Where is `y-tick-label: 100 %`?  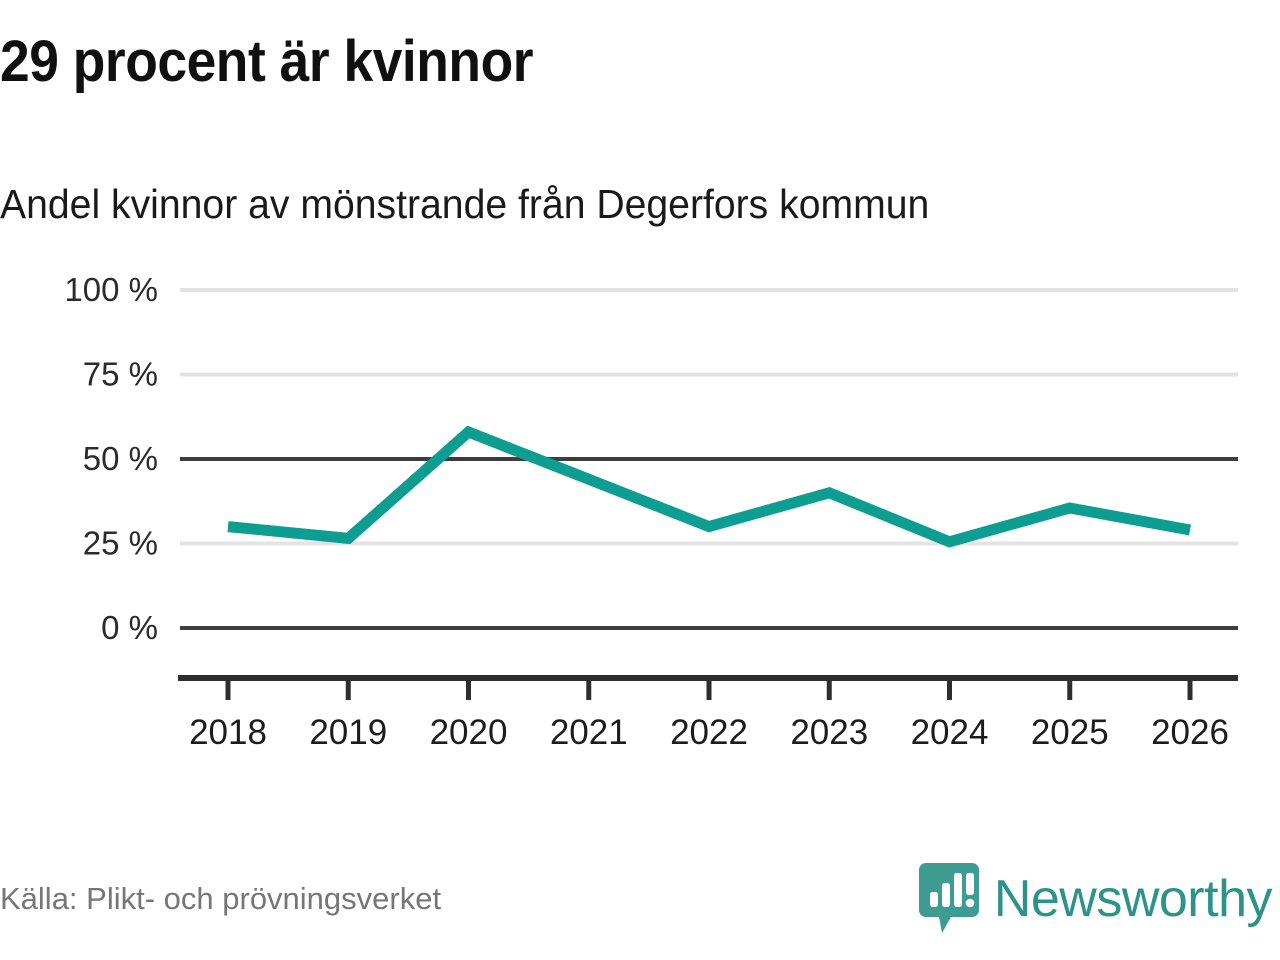 y-tick-label: 100 % is located at coordinates (111, 289).